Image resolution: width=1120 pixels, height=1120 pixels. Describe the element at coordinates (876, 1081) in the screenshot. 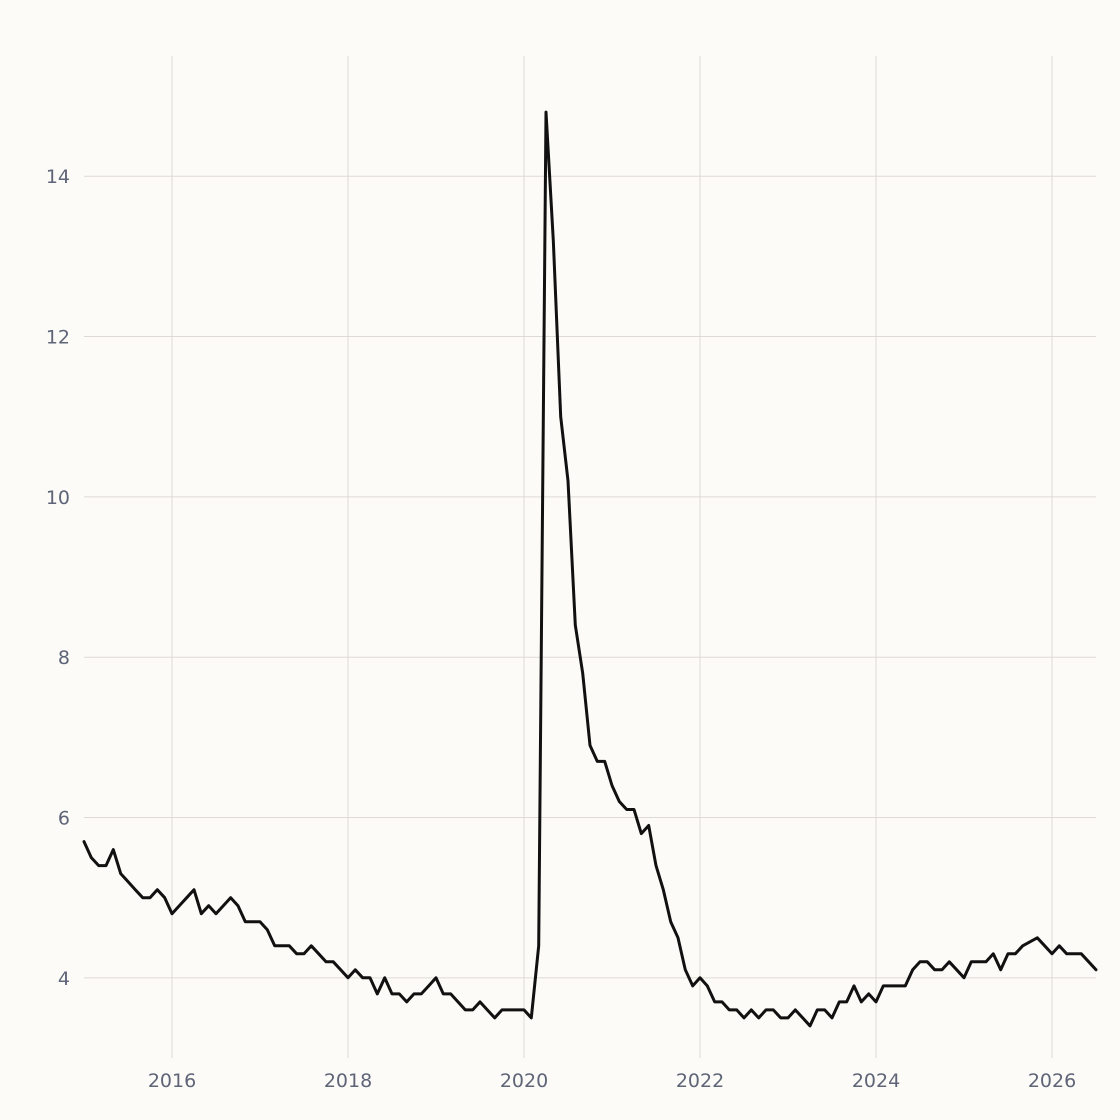

I see `x-tick-label: 2024` at that location.